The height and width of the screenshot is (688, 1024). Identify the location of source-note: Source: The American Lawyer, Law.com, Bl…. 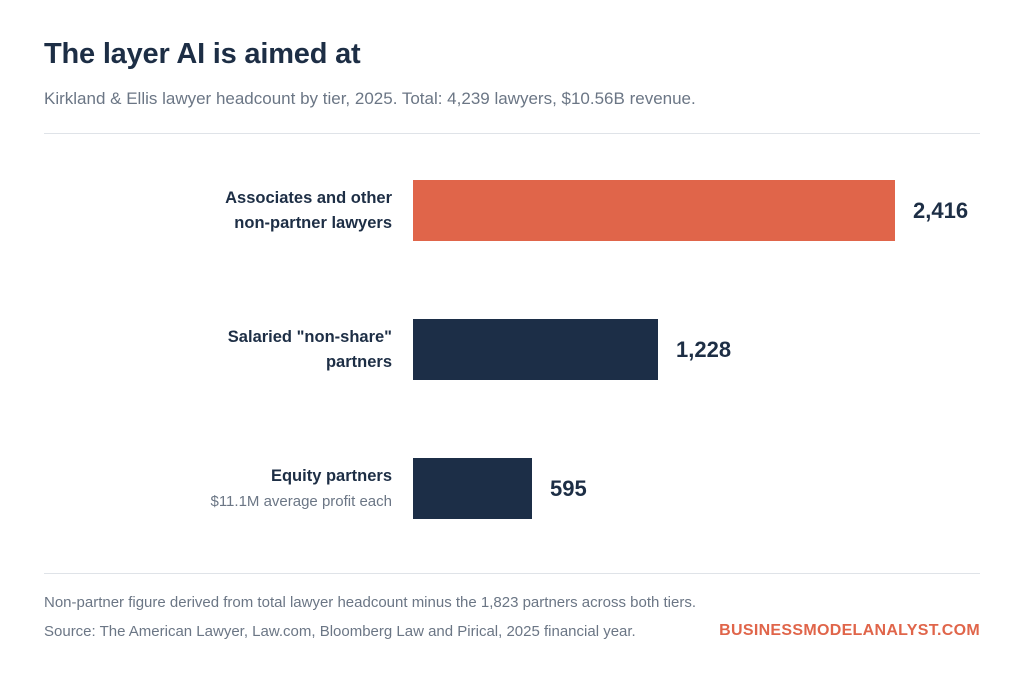
(340, 631).